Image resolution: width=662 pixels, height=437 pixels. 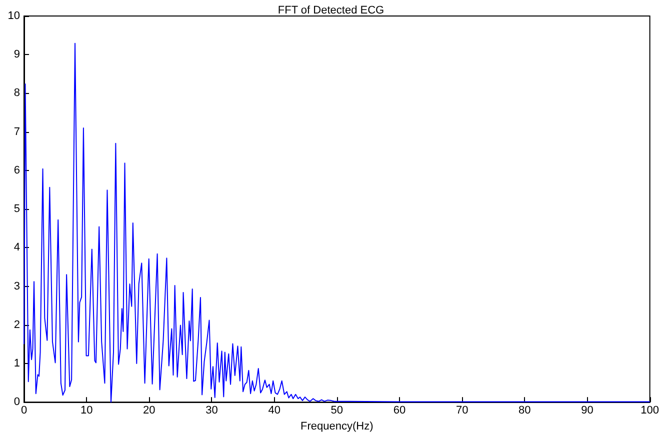 What do you see at coordinates (274, 410) in the screenshot?
I see `x-tick-label: 40` at bounding box center [274, 410].